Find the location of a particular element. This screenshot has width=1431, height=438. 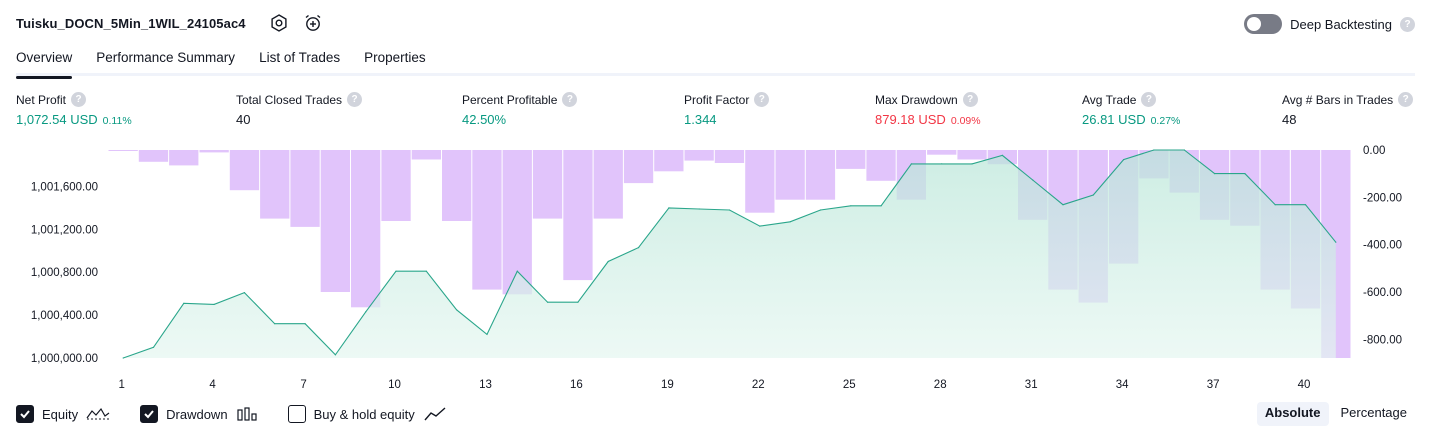

deep-backtesting-control: Deep Backtesting ? is located at coordinates (1329, 24).